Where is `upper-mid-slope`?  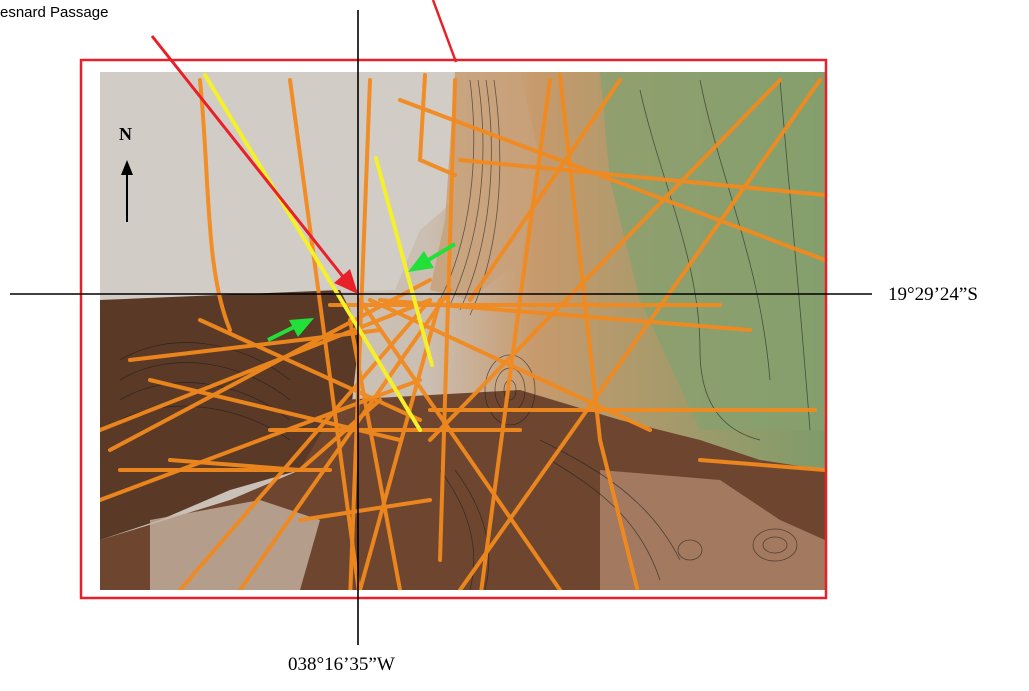
upper-mid-slope is located at coordinates (485, 186).